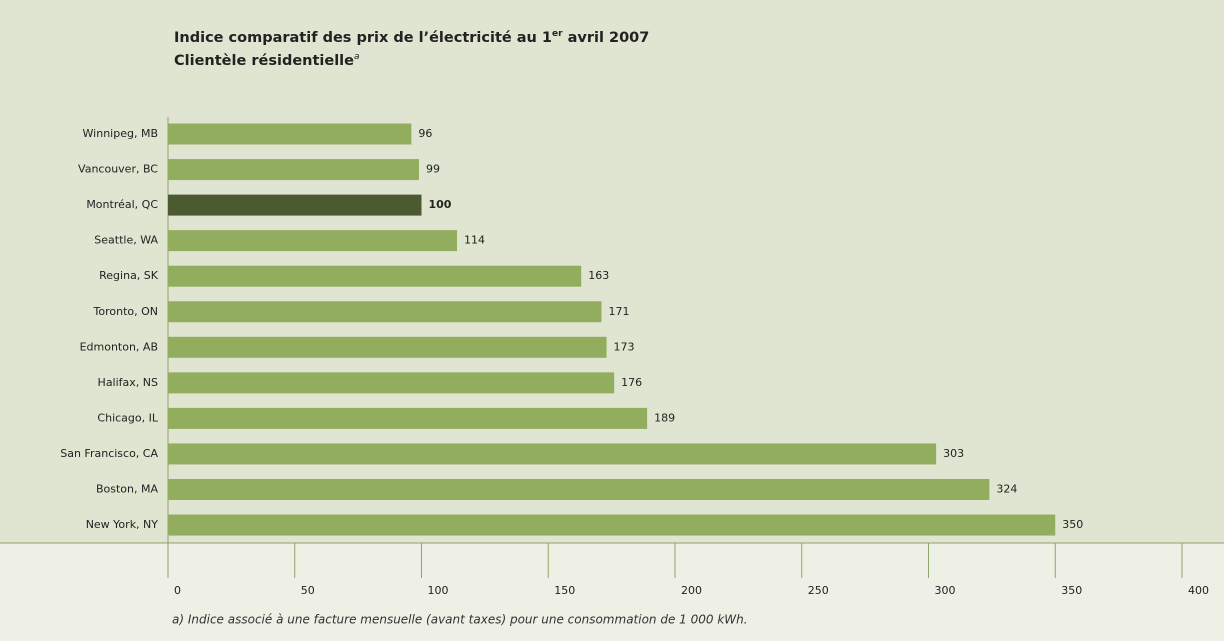 This screenshot has width=1224, height=641. What do you see at coordinates (618, 311) in the screenshot?
I see `value-label: 171` at bounding box center [618, 311].